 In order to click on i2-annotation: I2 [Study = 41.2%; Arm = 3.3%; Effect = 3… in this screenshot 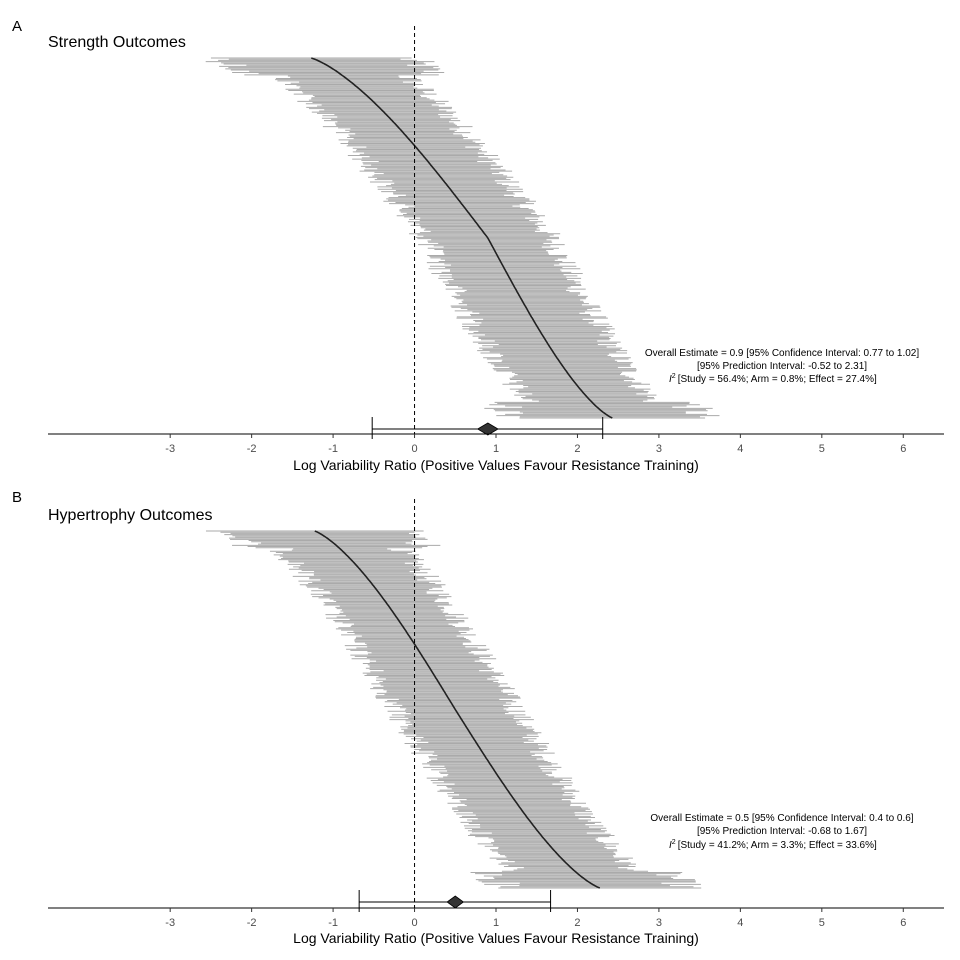, I will do `click(773, 845)`.